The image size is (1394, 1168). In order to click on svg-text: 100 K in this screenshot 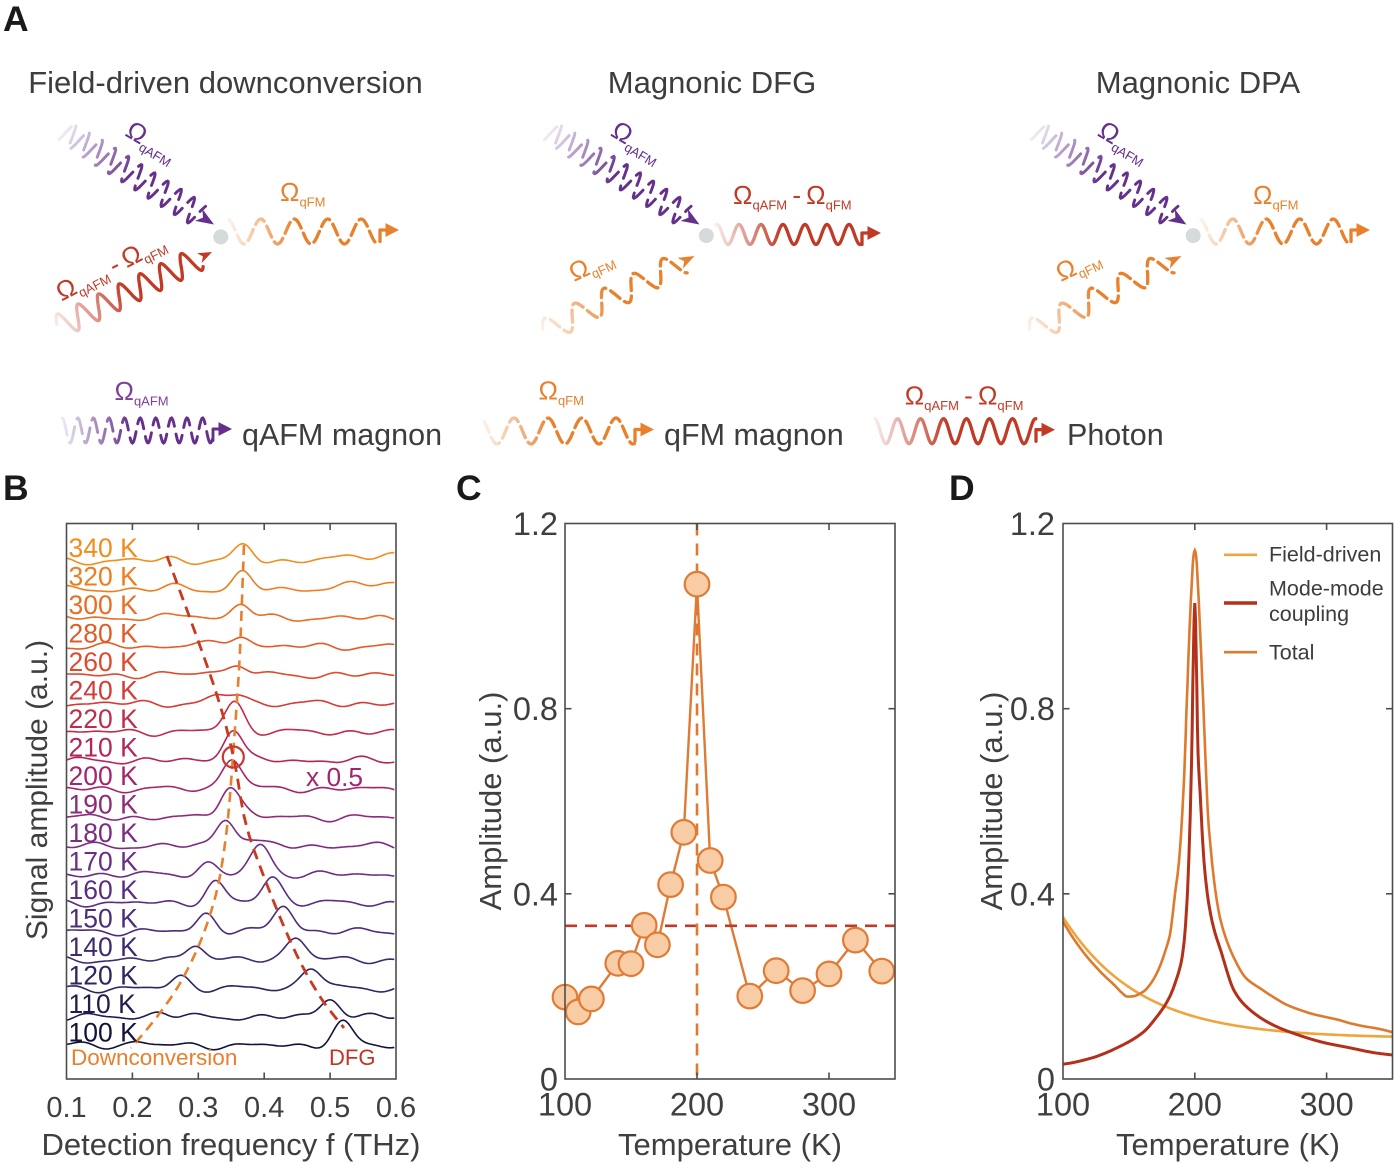, I will do `click(104, 1033)`.